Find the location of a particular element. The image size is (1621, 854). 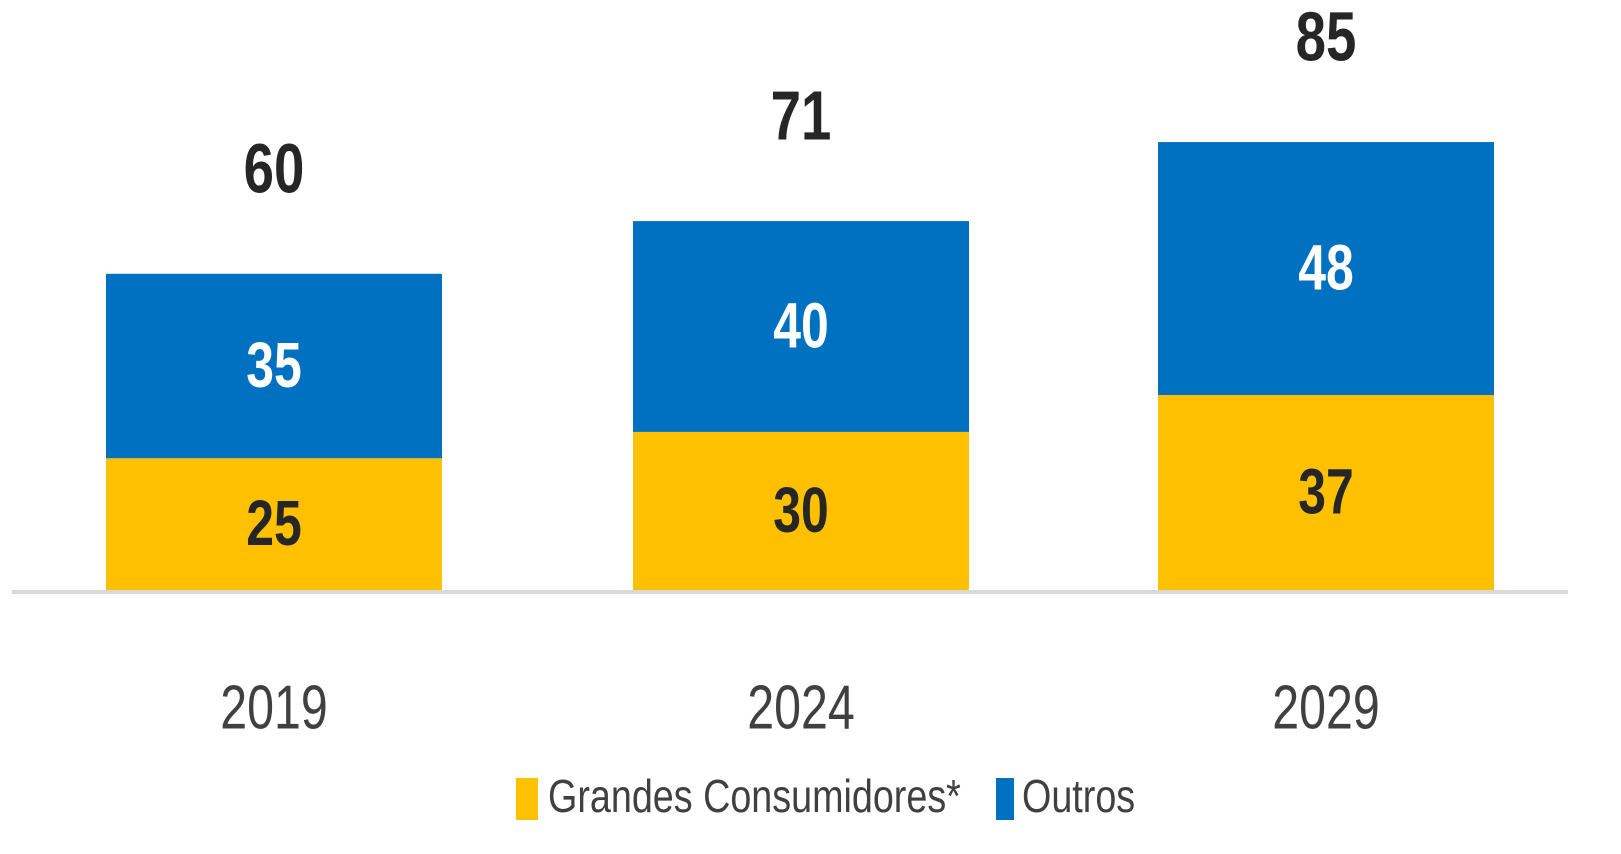

segment-label: 30 is located at coordinates (801, 510).